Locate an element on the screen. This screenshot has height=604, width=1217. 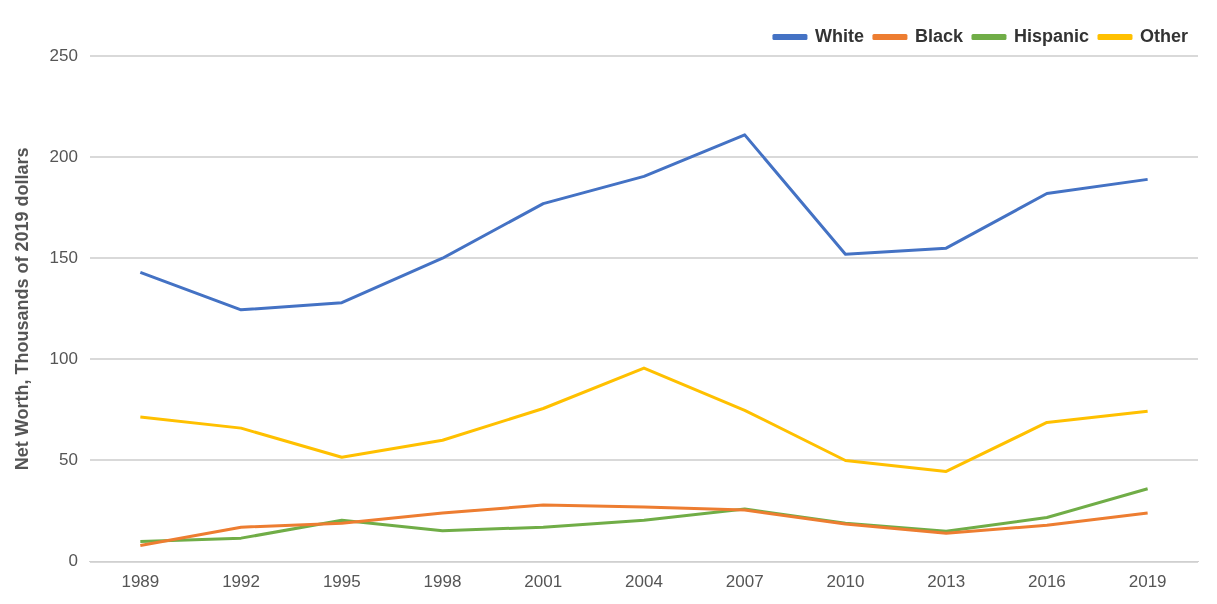
x-tick-label: 2010 is located at coordinates (845, 582).